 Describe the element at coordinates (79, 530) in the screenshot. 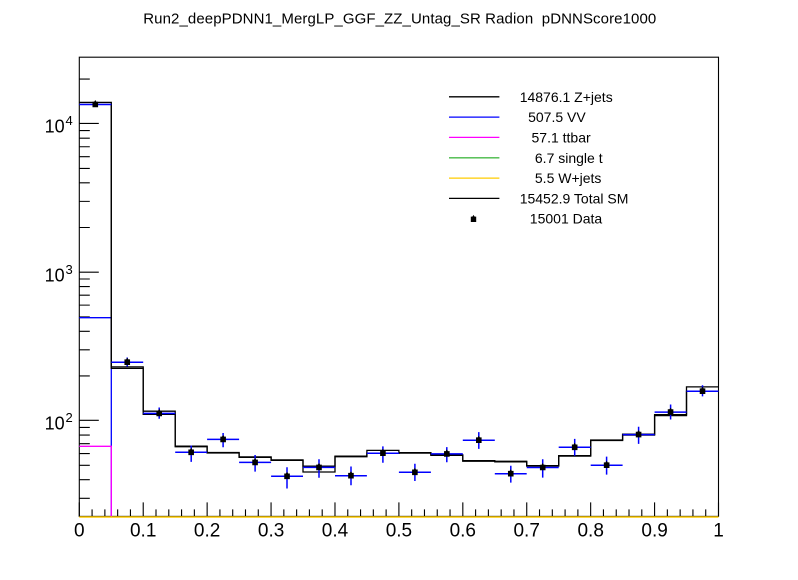

I see `svg-text: 0` at that location.